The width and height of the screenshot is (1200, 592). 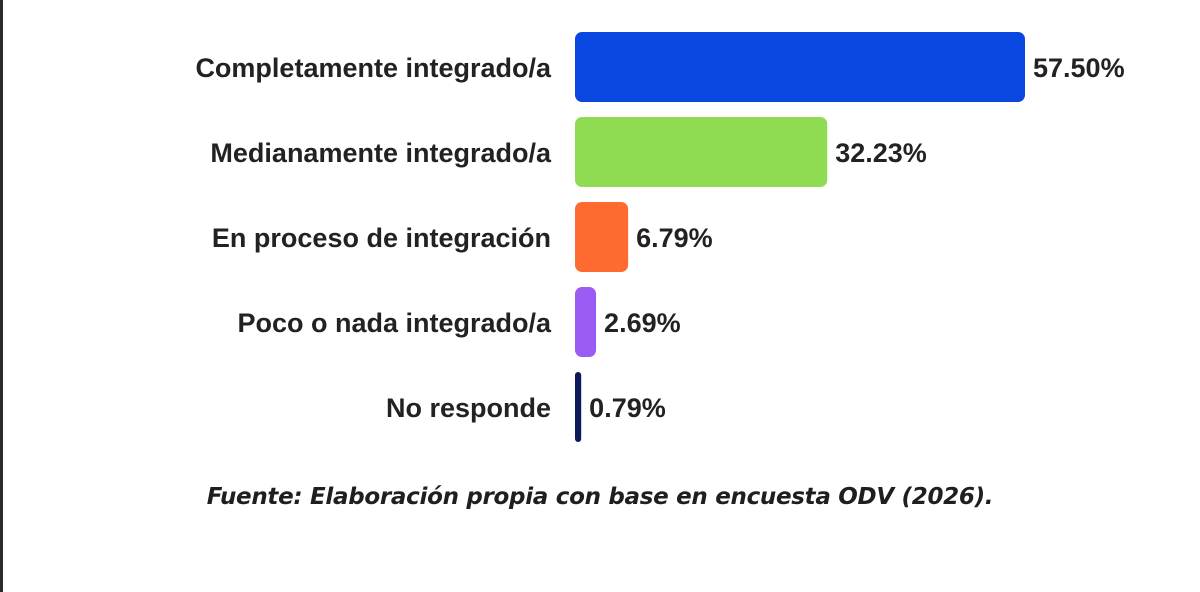 I want to click on value-label-no-responde: 0.79%, so click(x=627, y=408).